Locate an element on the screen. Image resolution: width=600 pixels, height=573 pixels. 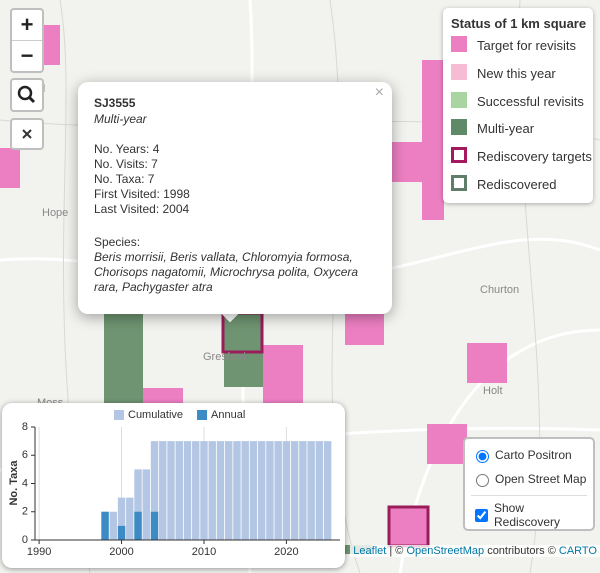
y-tick-label: 0 is located at coordinates (25, 540).